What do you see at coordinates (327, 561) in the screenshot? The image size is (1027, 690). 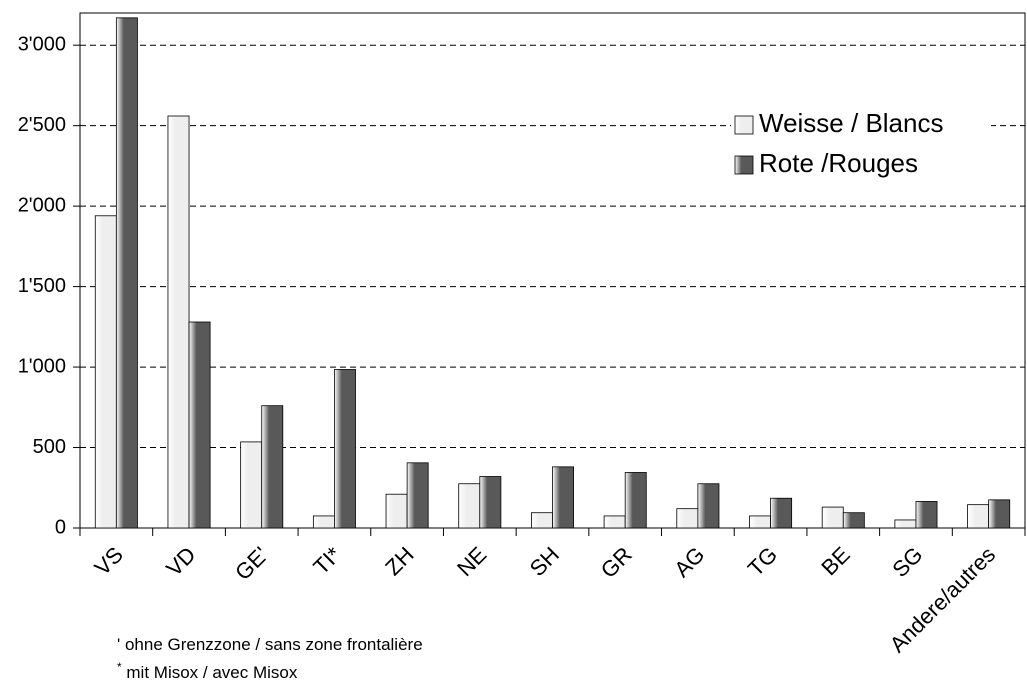 I see `x-tick-label: TI*` at bounding box center [327, 561].